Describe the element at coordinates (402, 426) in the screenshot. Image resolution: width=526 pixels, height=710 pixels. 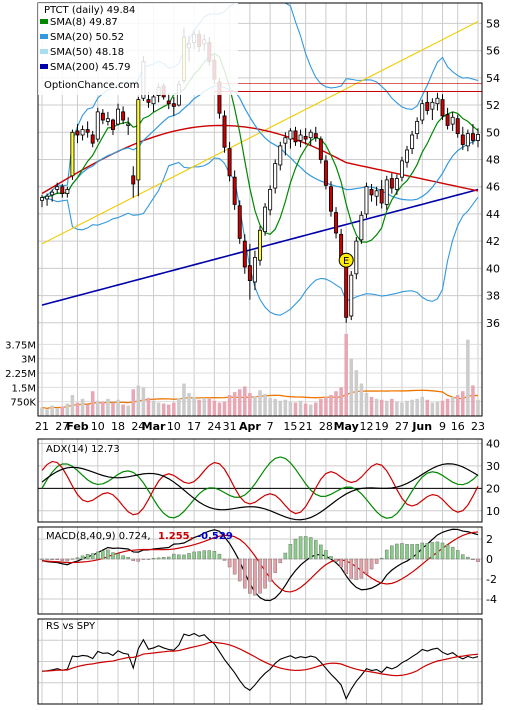
I see `x-tick-label: 27` at that location.